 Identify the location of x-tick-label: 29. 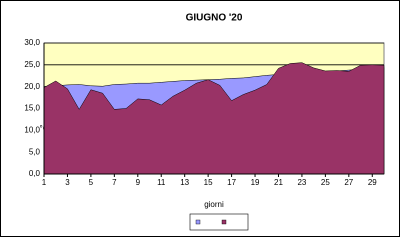
(372, 182).